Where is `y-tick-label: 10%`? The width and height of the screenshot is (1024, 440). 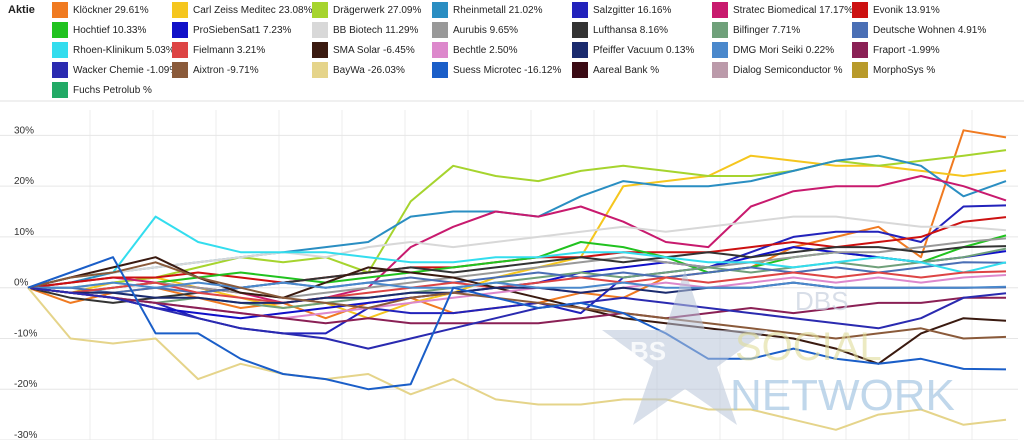 y-tick-label: 10% is located at coordinates (24, 232).